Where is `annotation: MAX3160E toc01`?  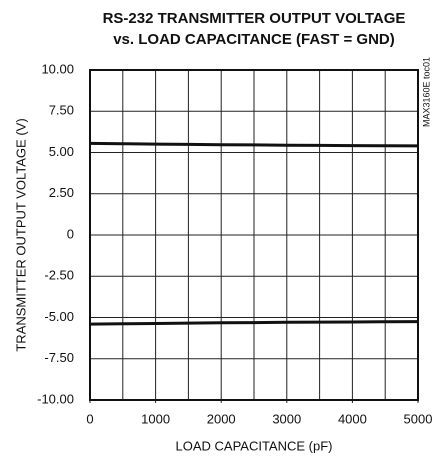
annotation: MAX3160E toc01 is located at coordinates (426, 92).